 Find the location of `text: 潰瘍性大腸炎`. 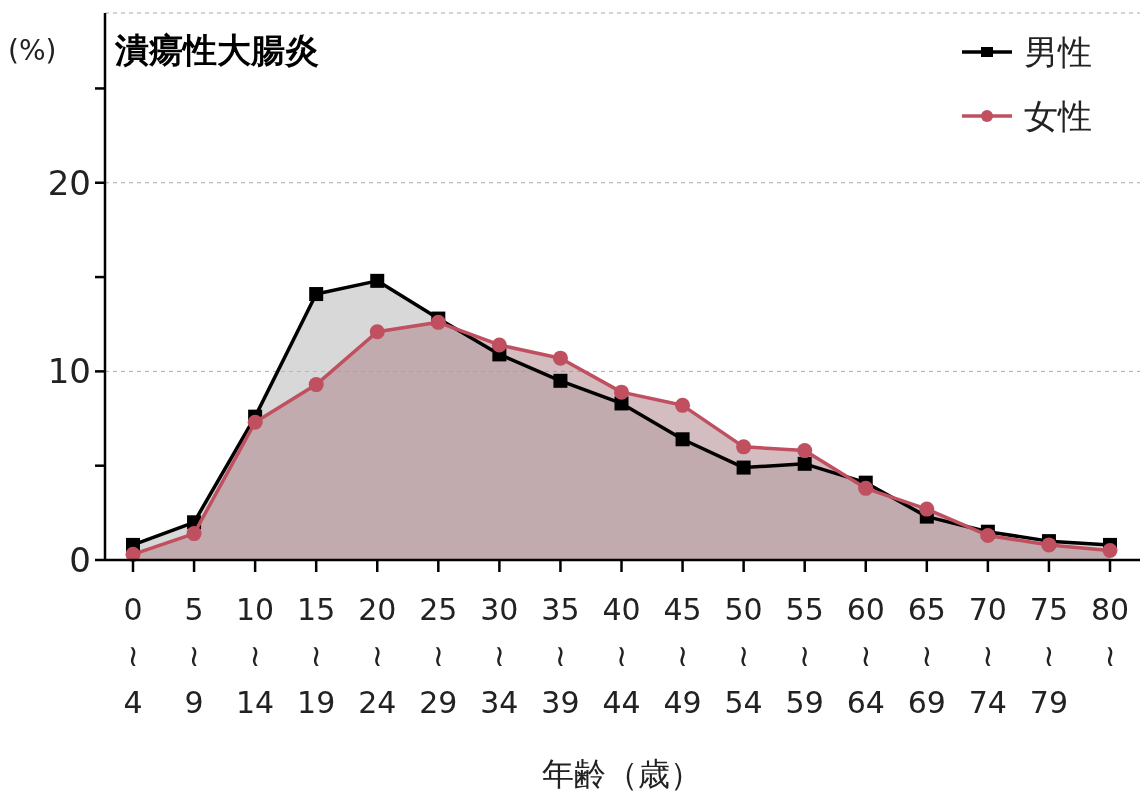

text: 潰瘍性大腸炎 is located at coordinates (216, 50).